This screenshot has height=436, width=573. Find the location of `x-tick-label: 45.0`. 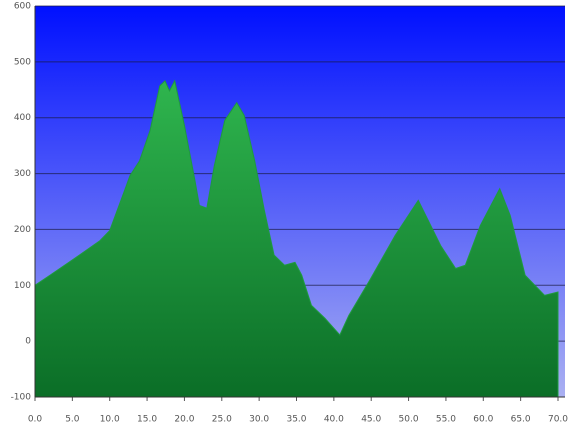

x-tick-label: 45.0 is located at coordinates (371, 420).